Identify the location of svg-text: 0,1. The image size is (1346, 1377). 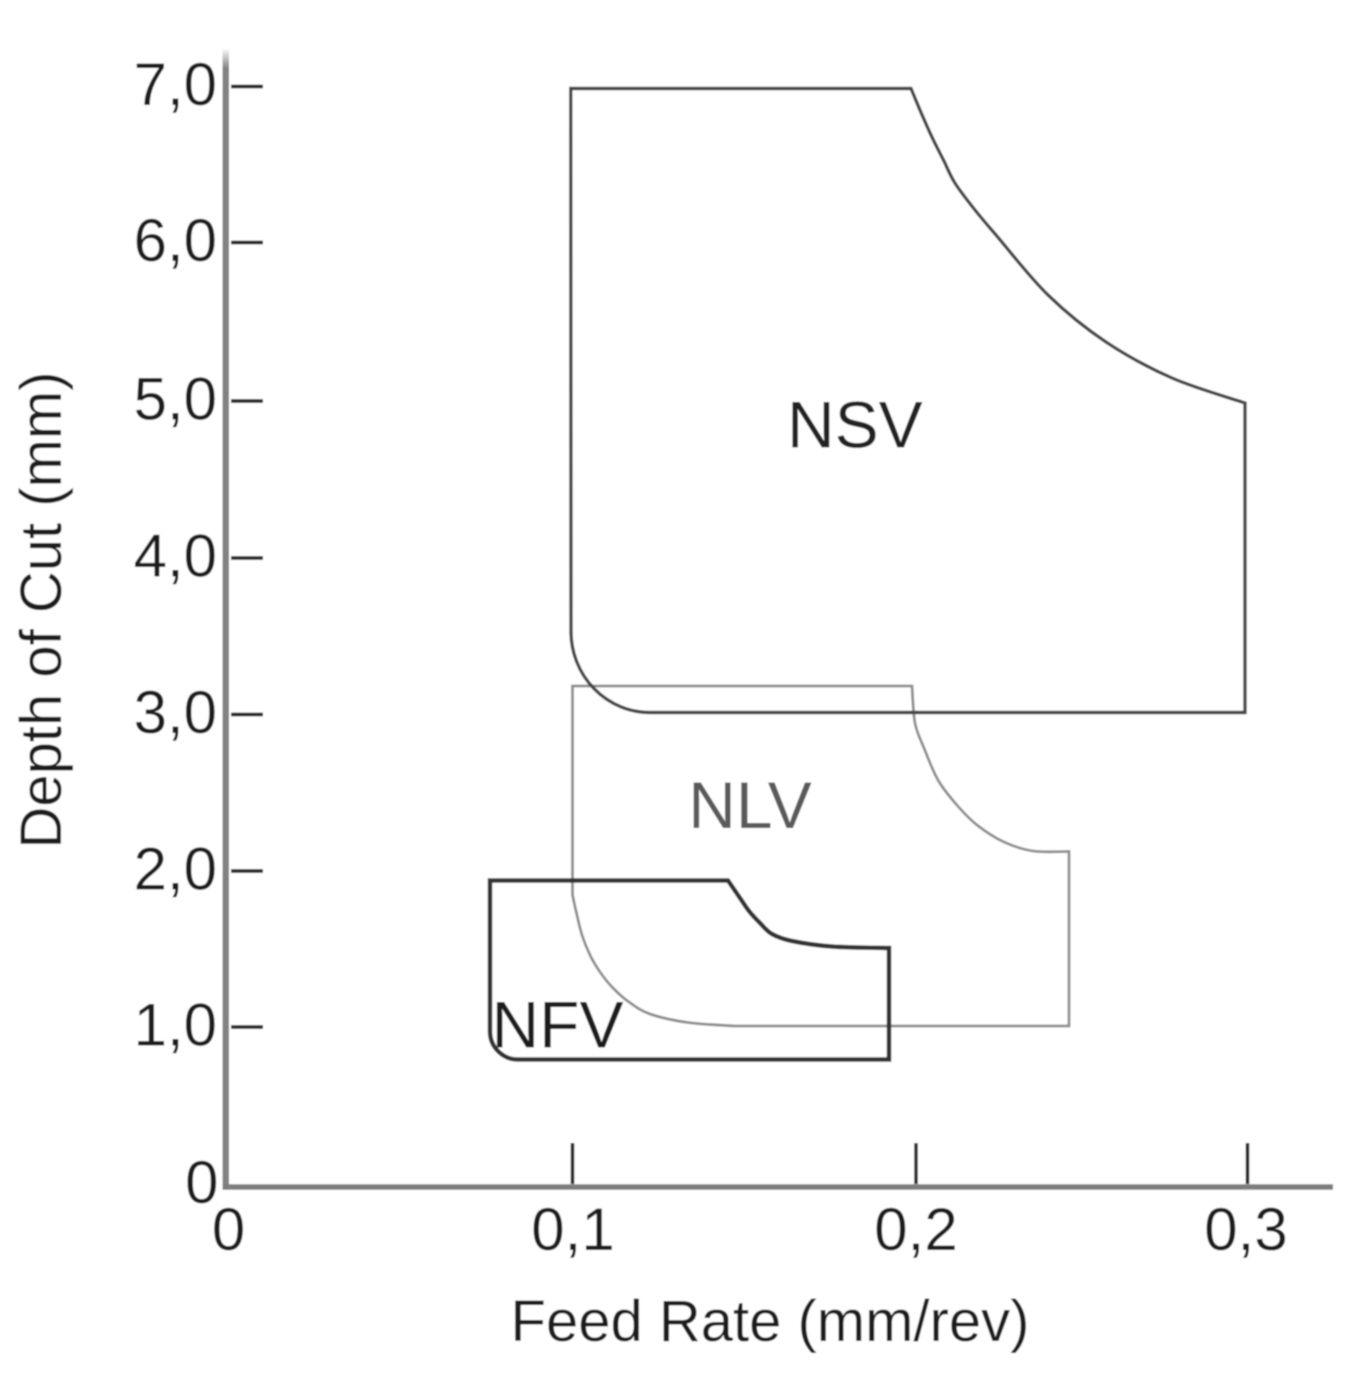
(572, 1229).